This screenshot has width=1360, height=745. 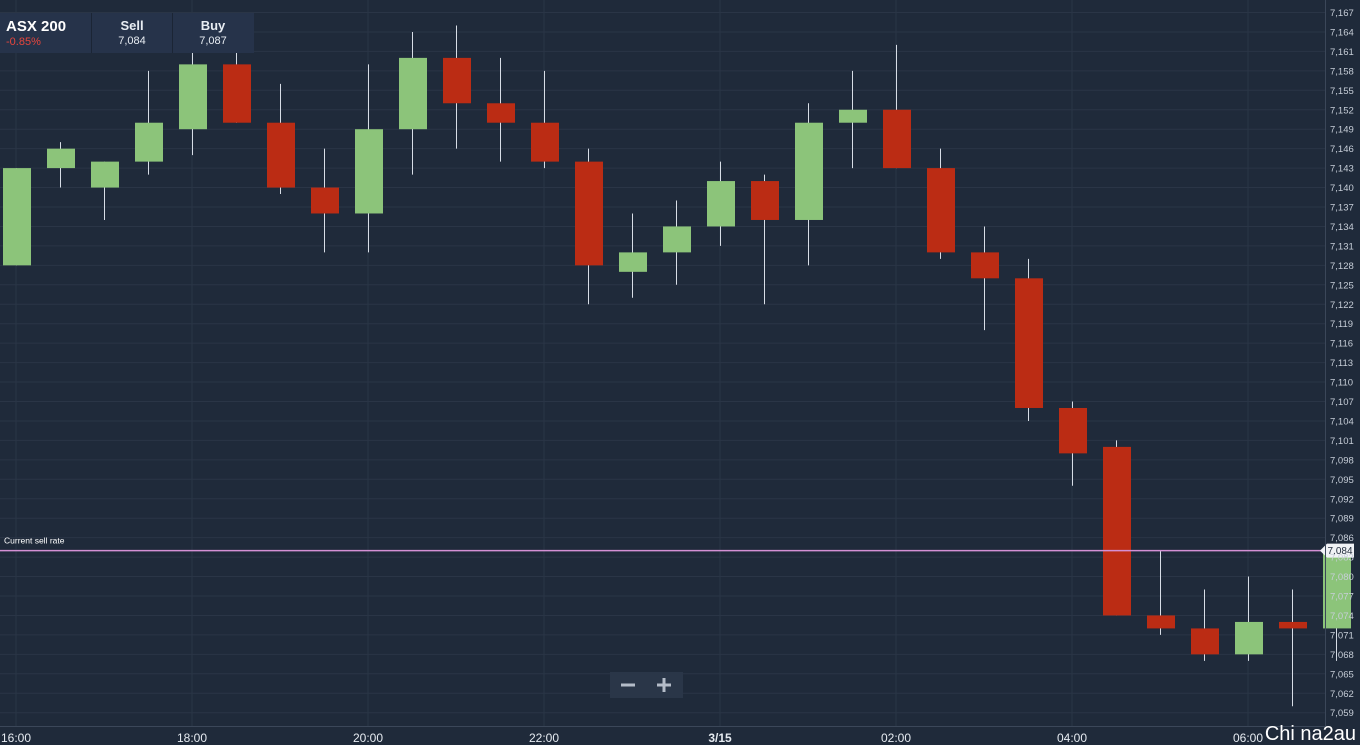 I want to click on y-tick-label: 7,104, so click(x=1342, y=421).